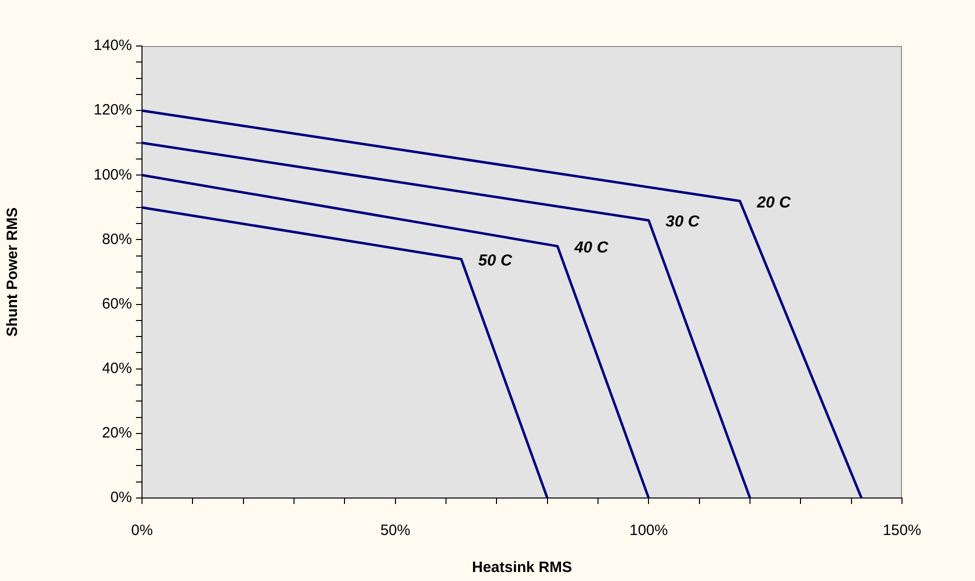 This screenshot has height=581, width=975. I want to click on y-tick-label: 100%, so click(113, 175).